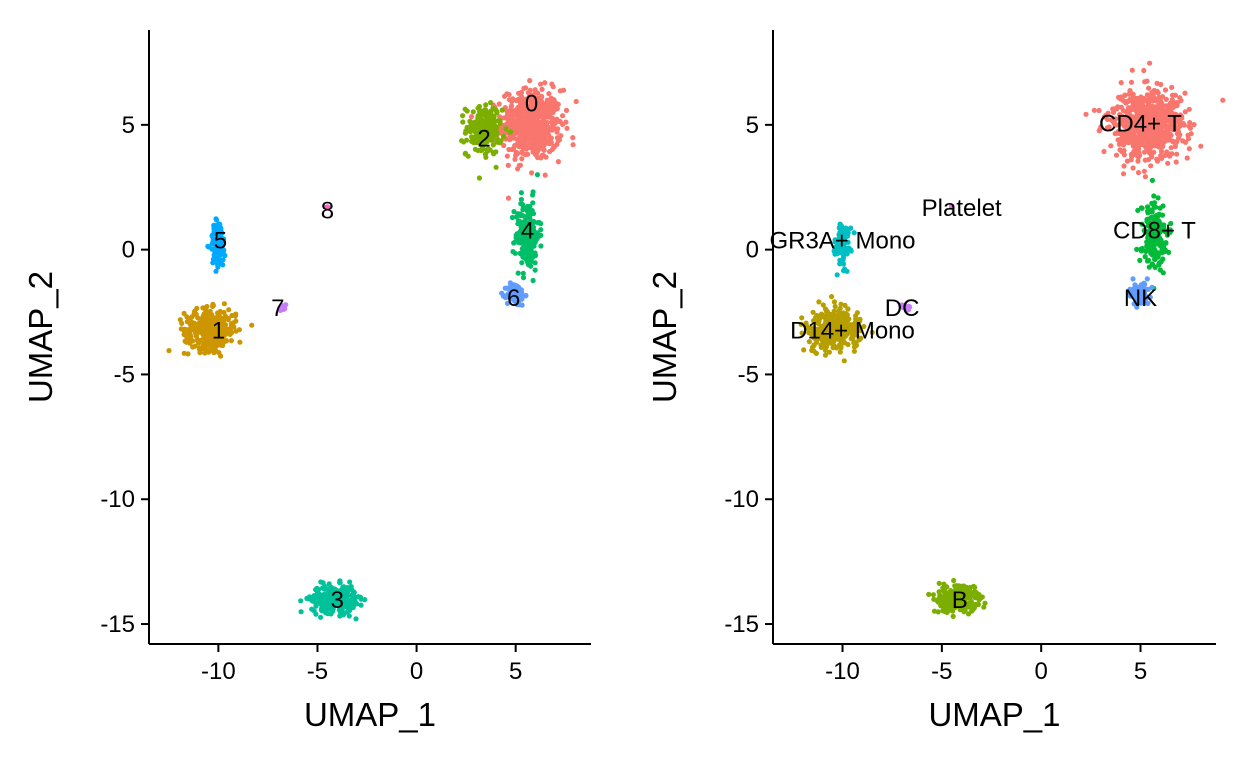 The image size is (1248, 768). I want to click on y-tick-label: -15, so click(741, 624).